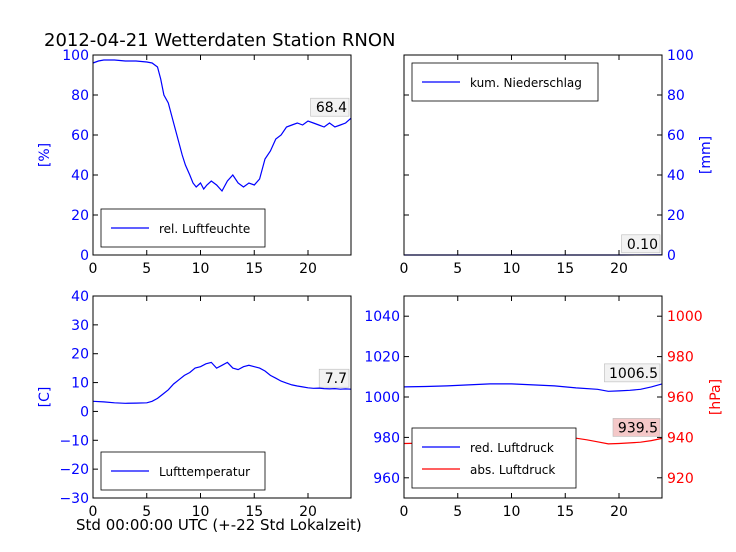 This screenshot has height=552, width=736. What do you see at coordinates (74, 441) in the screenshot?
I see `y-tick-label: −10` at bounding box center [74, 441].